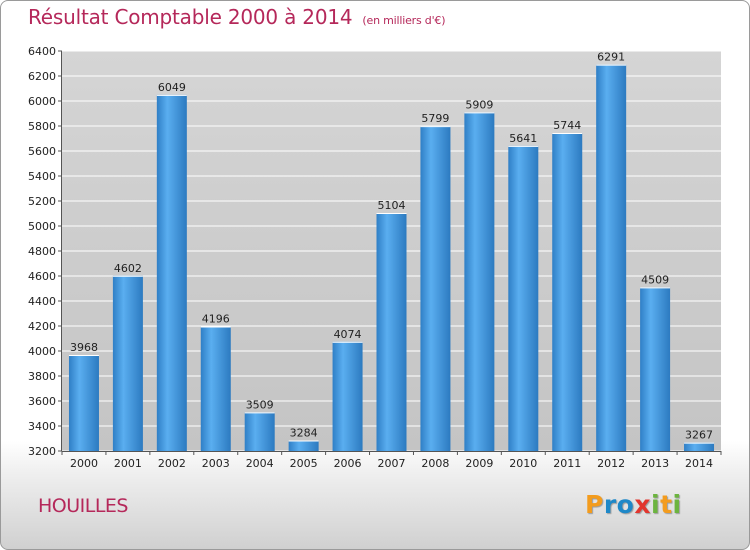 The image size is (750, 550). I want to click on x-tick-label: 2000, so click(84, 463).